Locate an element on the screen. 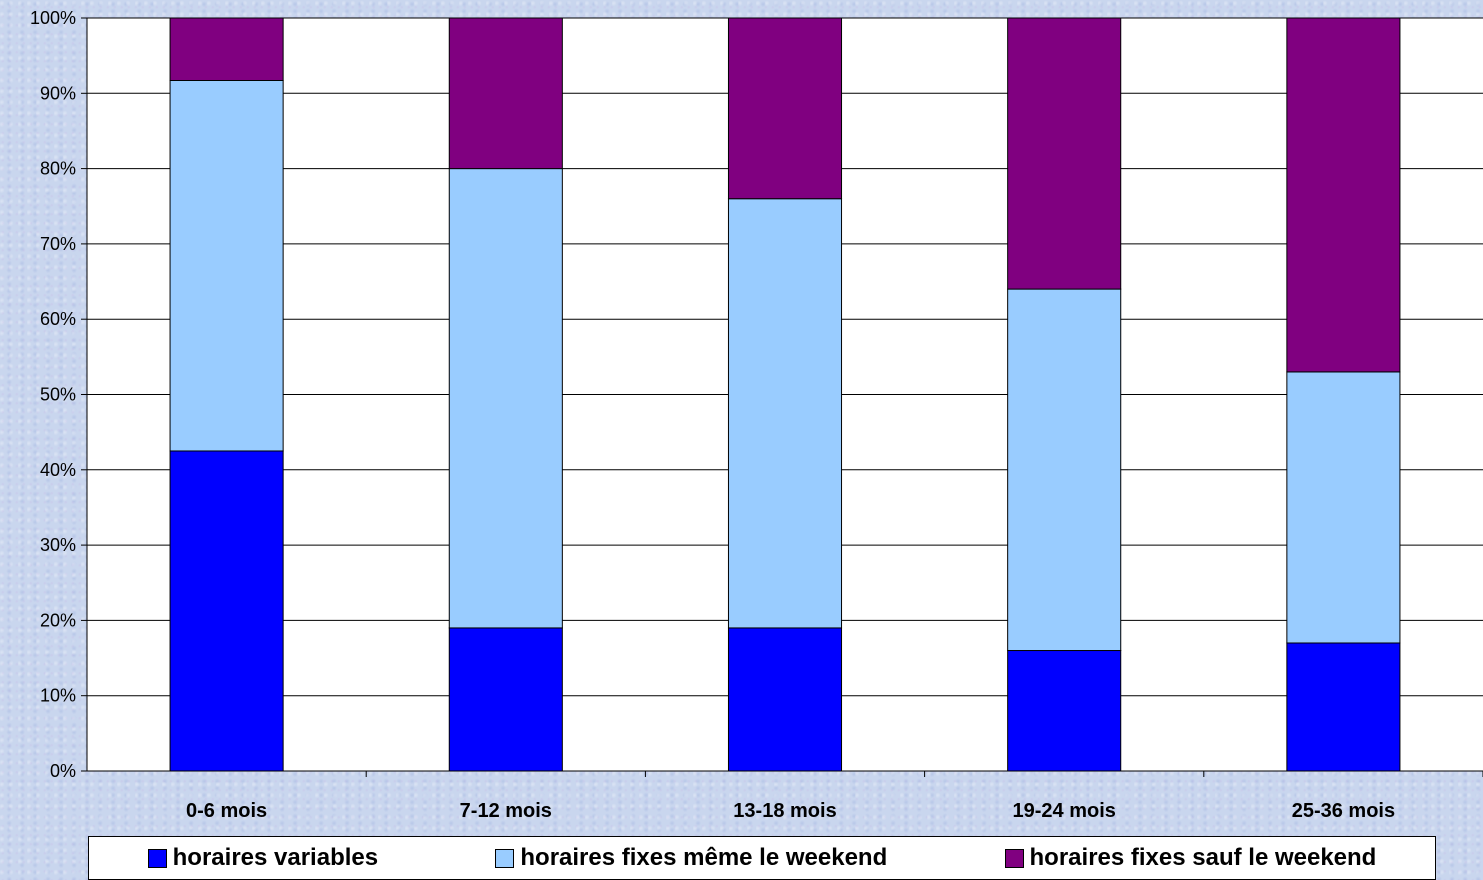 The width and height of the screenshot is (1483, 880). legend-label: horaires variables is located at coordinates (275, 857).